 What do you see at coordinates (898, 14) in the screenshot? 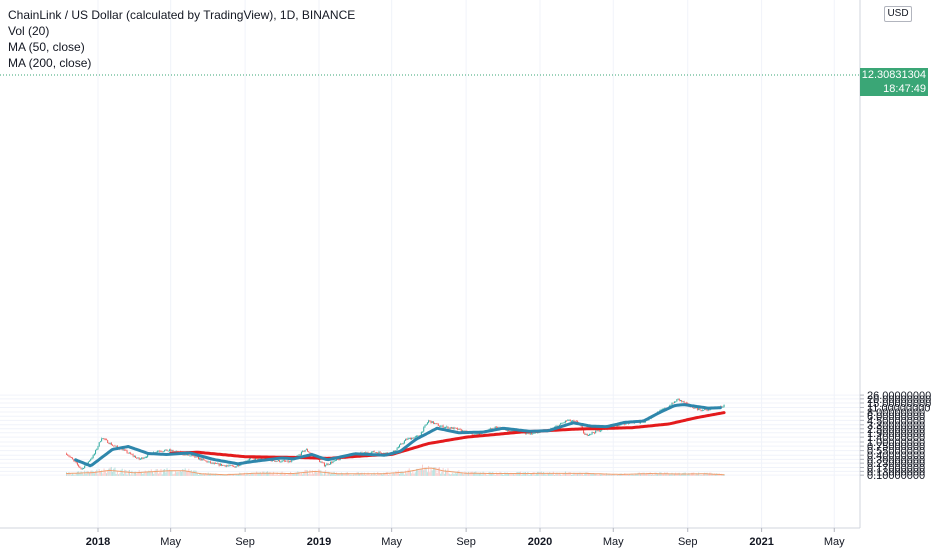
I see `currency-button: USD` at bounding box center [898, 14].